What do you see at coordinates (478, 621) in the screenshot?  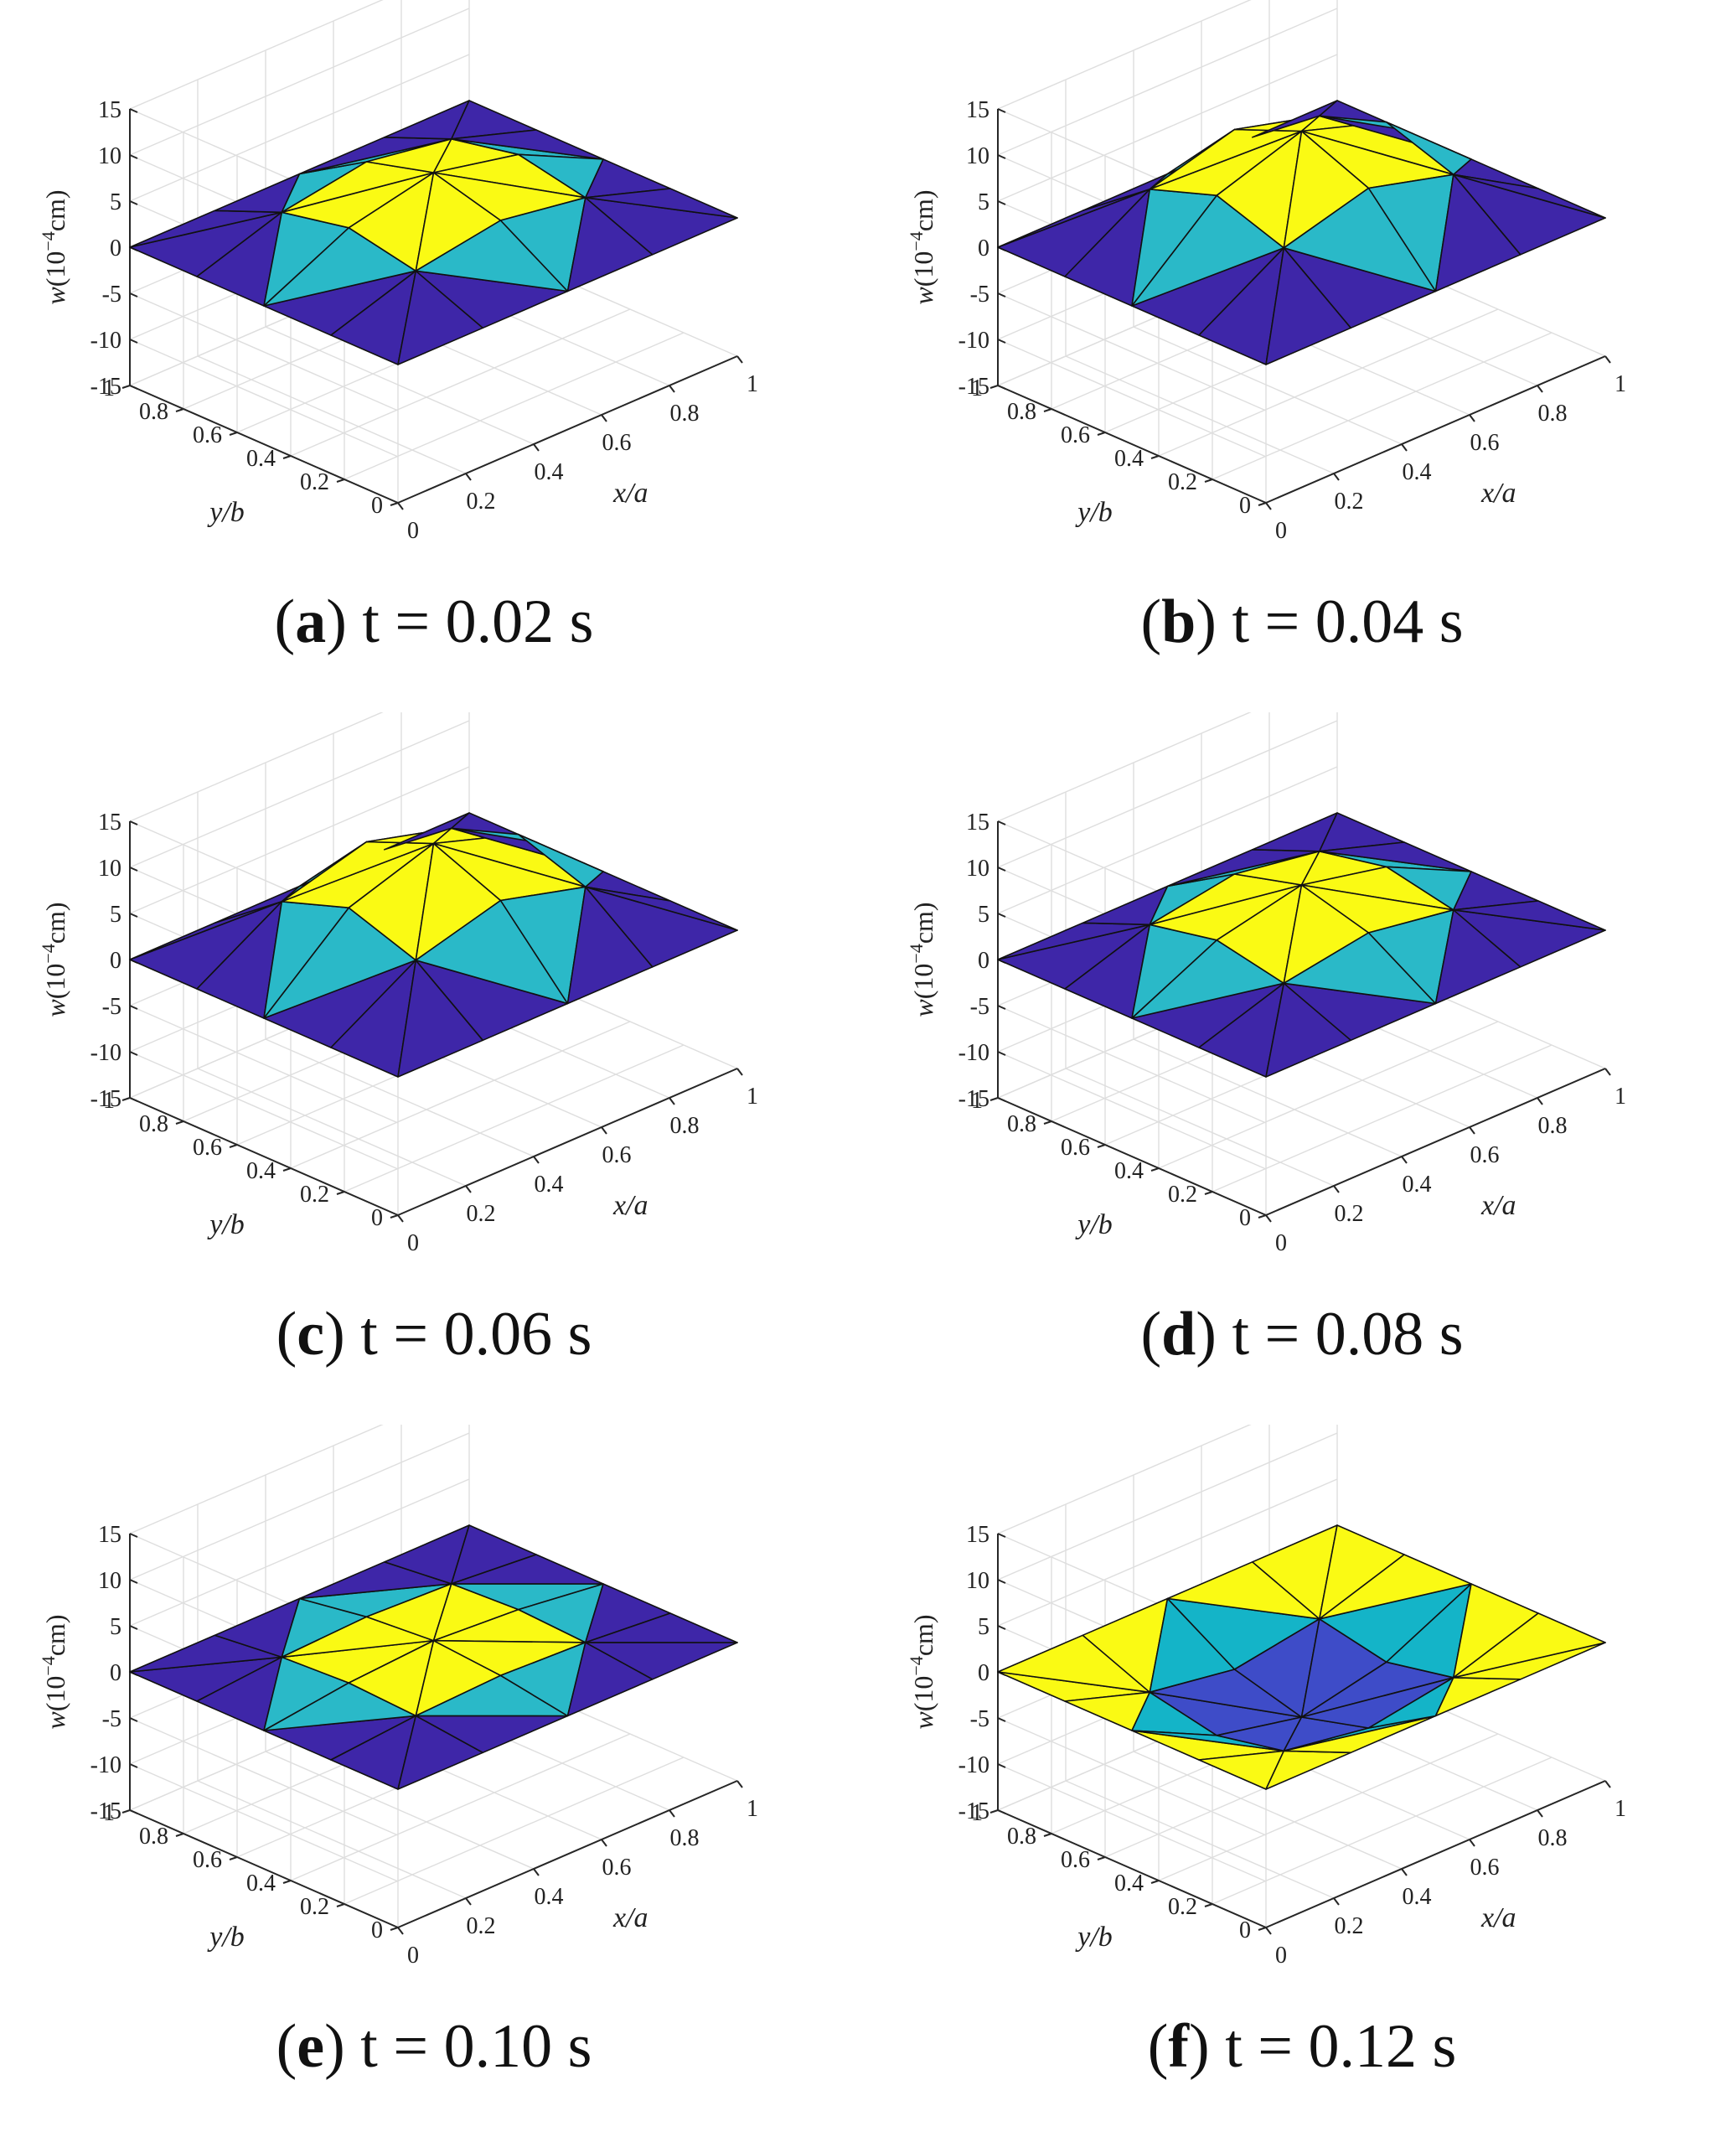 I see `caption-text-a: t = 0.02 s` at bounding box center [478, 621].